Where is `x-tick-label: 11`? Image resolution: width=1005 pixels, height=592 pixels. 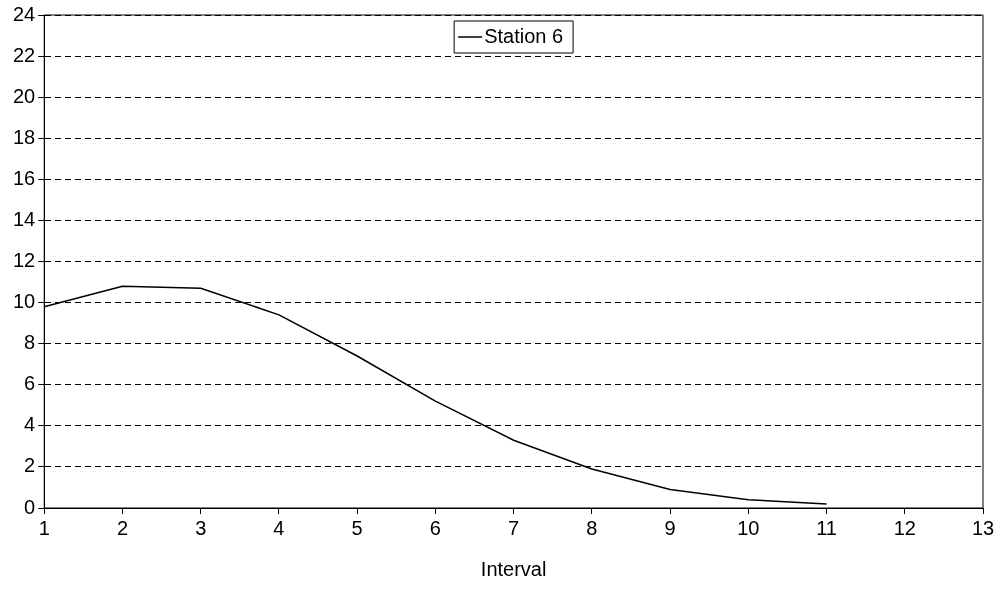 x-tick-label: 11 is located at coordinates (826, 527).